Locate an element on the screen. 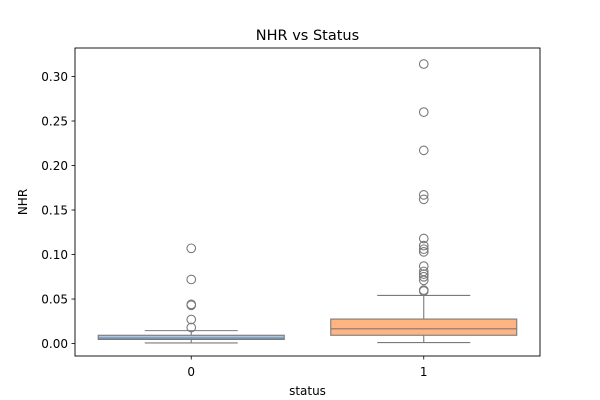 The width and height of the screenshot is (600, 400). y-tick-label: 0.15 is located at coordinates (54, 210).